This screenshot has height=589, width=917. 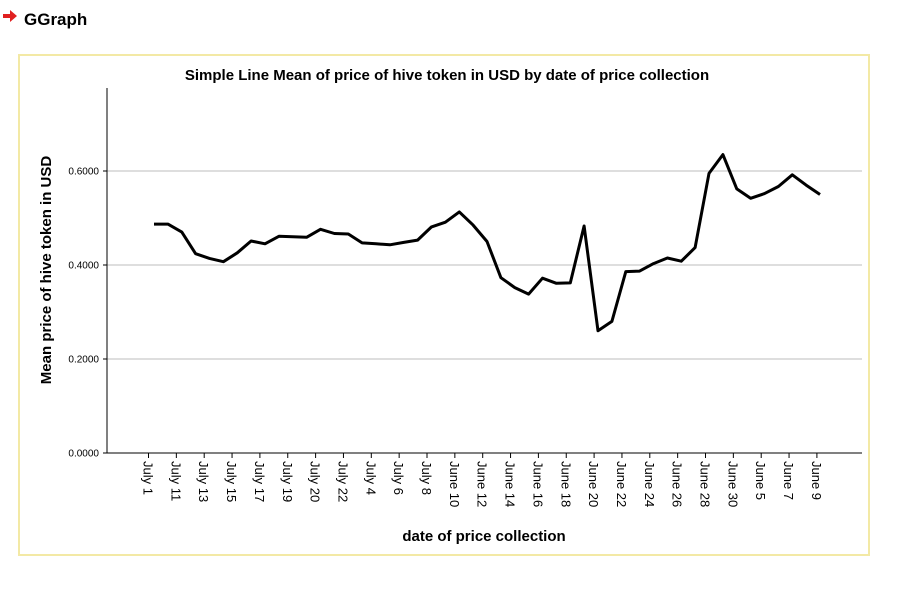 What do you see at coordinates (56, 19) in the screenshot?
I see `header-title: GGraph` at bounding box center [56, 19].